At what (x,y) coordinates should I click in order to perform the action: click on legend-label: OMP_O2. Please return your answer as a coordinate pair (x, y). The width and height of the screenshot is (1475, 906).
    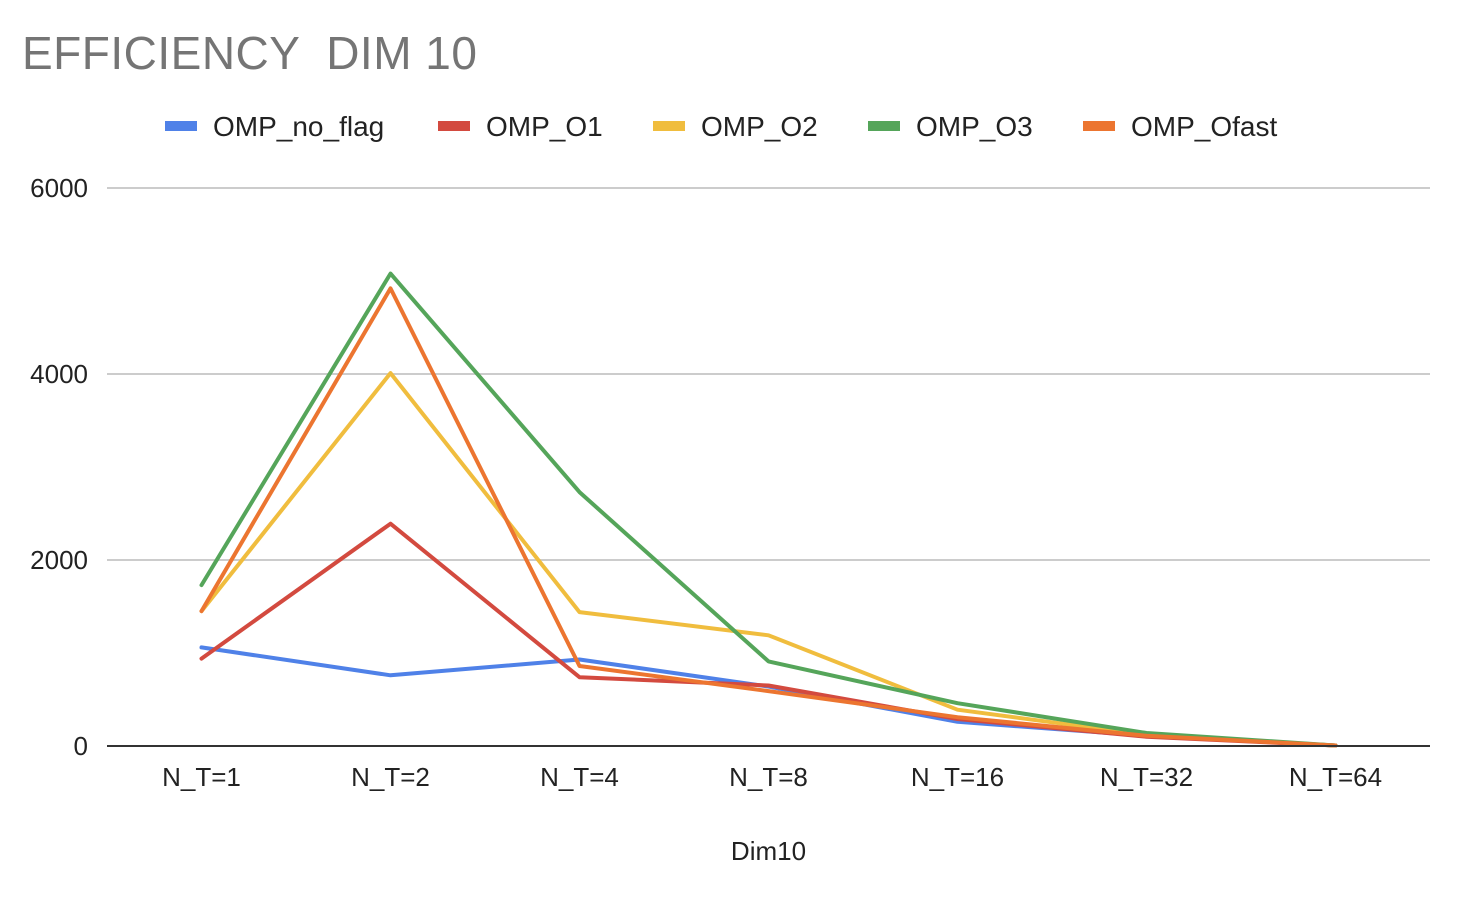
    Looking at the image, I should click on (759, 126).